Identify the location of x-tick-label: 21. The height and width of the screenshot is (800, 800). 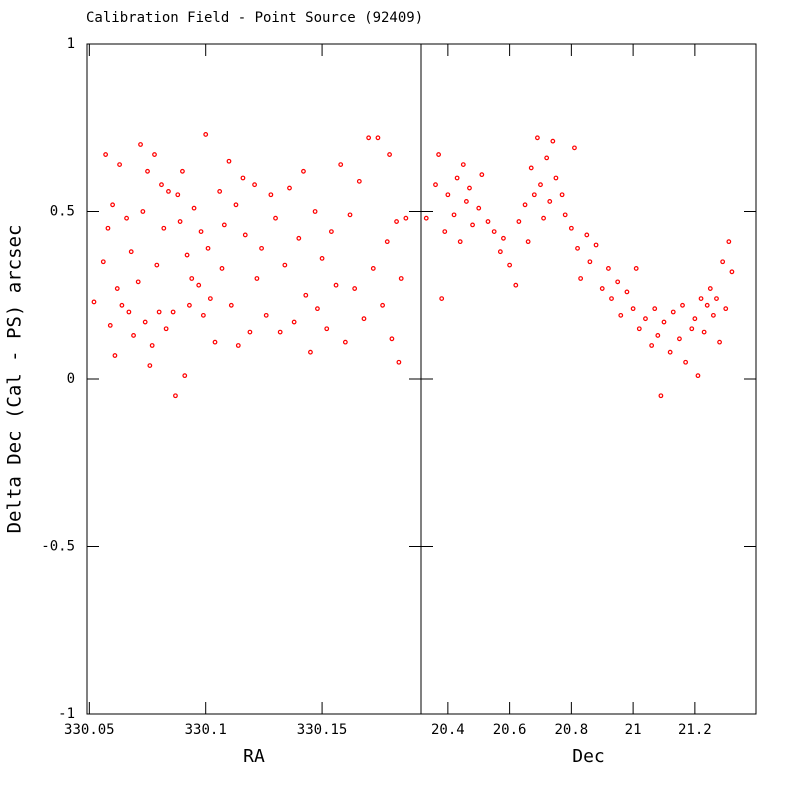
(633, 730).